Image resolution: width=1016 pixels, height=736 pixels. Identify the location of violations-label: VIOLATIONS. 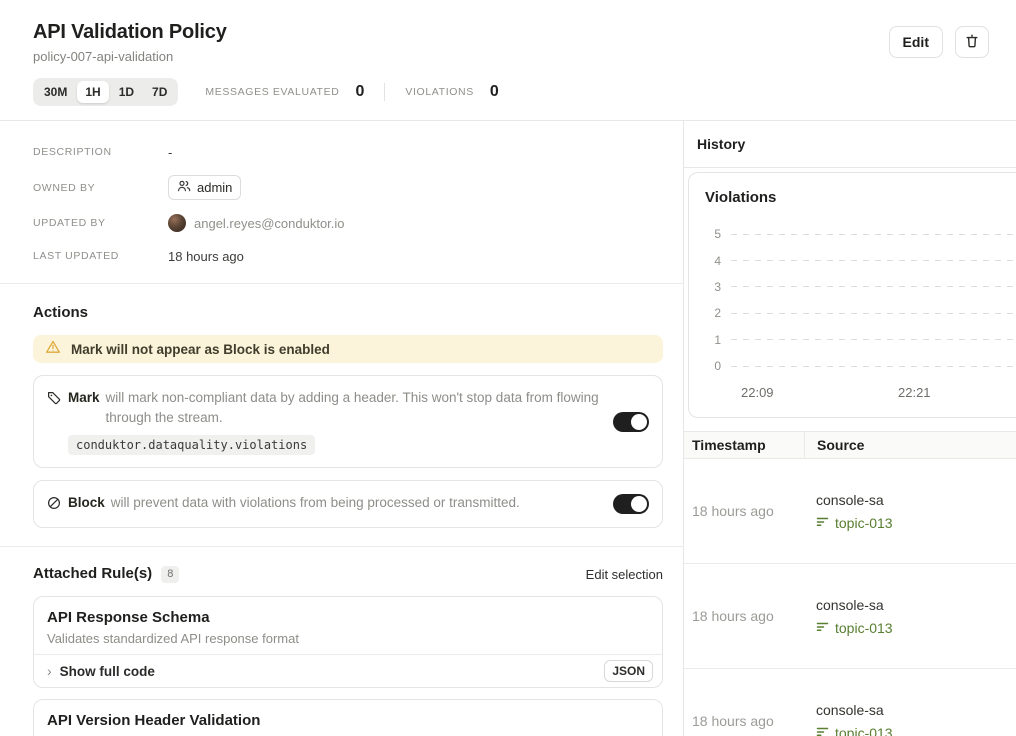
(439, 92).